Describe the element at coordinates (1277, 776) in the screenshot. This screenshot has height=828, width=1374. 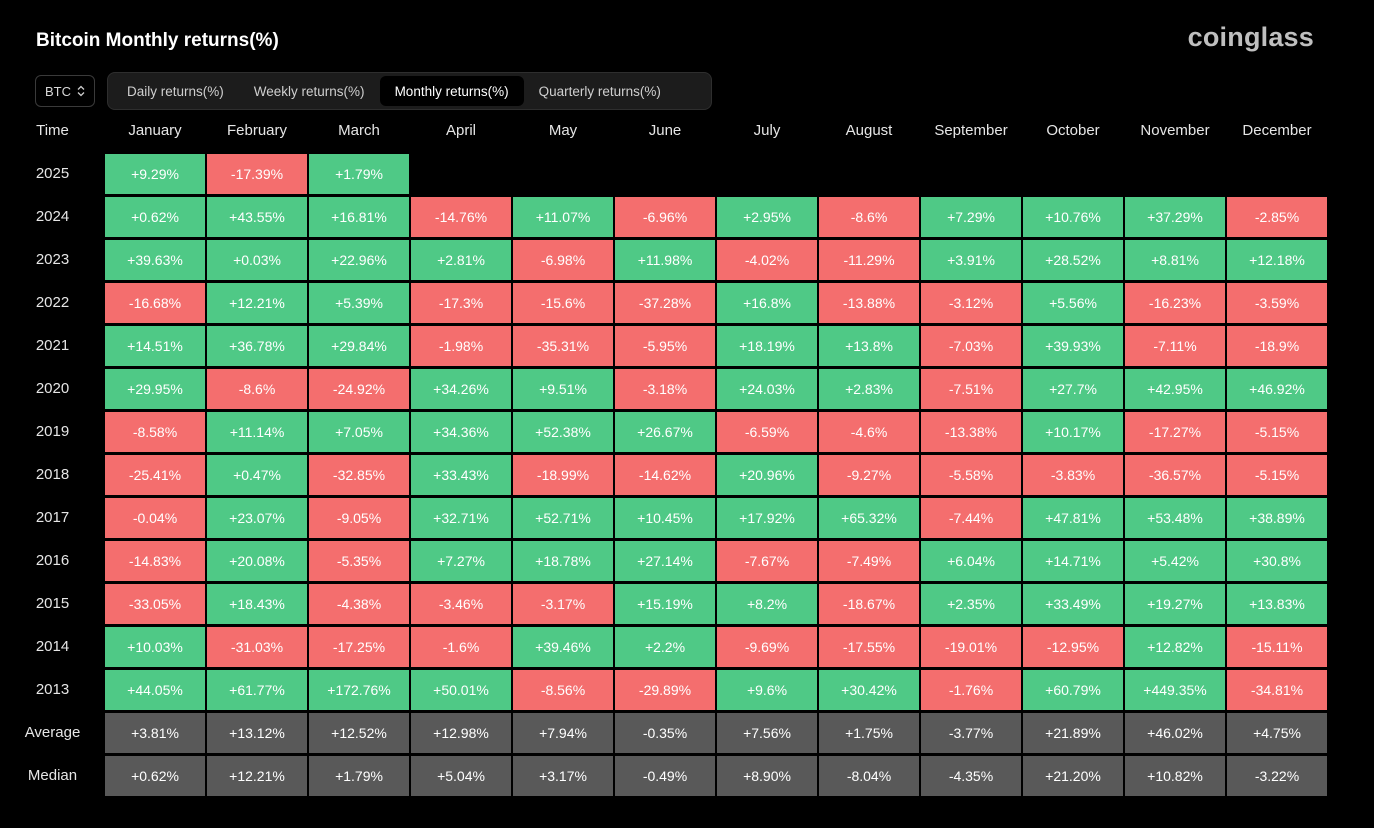
I see `return-cell-december: -3.22%` at that location.